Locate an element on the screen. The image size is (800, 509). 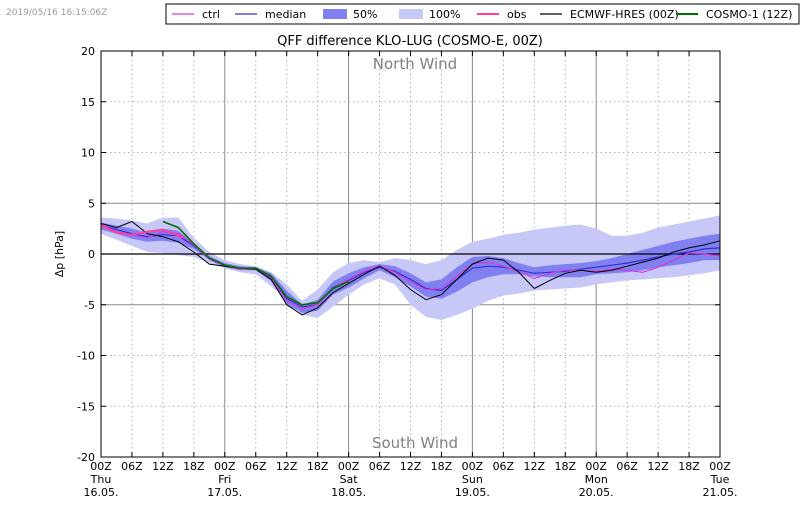
timestamp: 2019/05/16 16:15:06Z is located at coordinates (57, 13).